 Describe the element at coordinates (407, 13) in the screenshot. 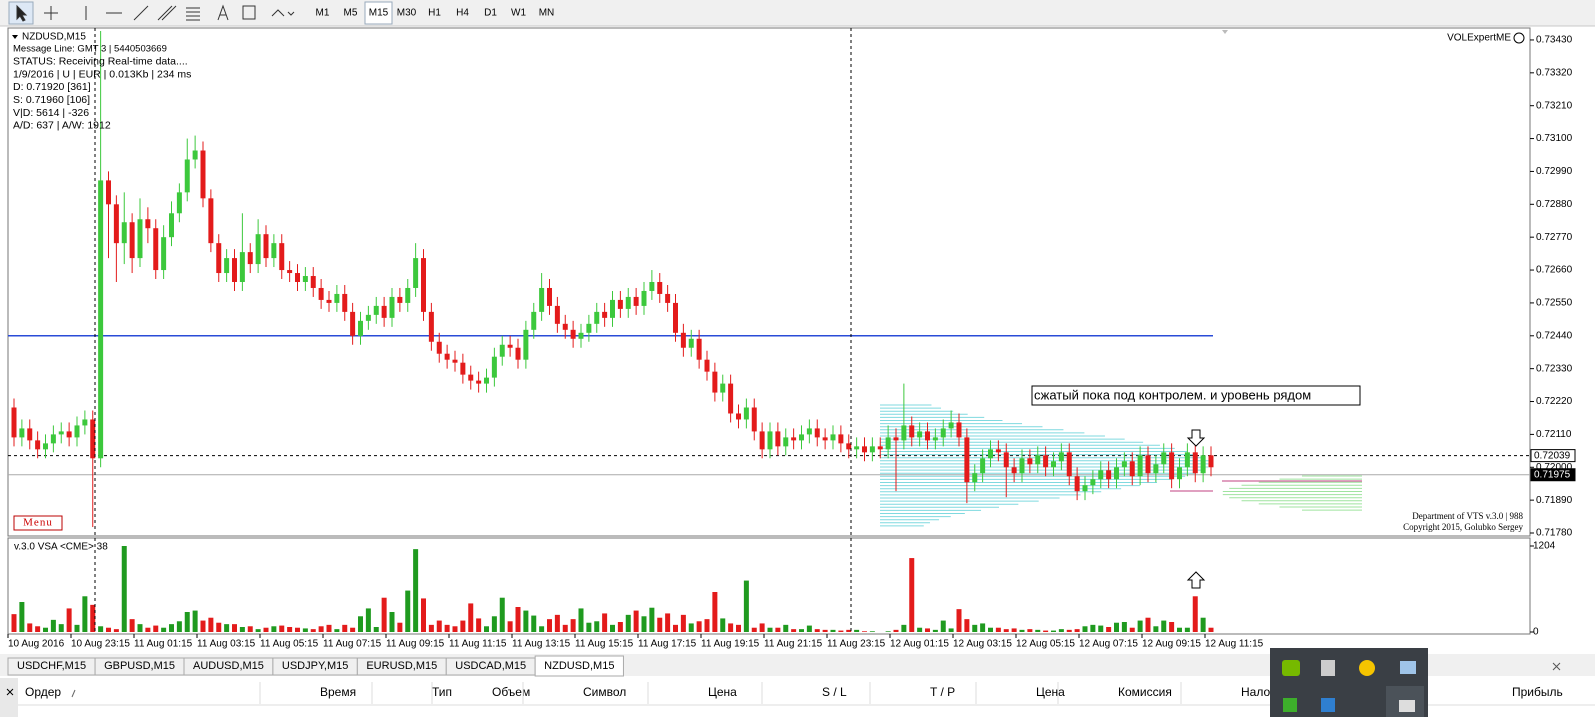

I see `timeframe-button: M30` at that location.